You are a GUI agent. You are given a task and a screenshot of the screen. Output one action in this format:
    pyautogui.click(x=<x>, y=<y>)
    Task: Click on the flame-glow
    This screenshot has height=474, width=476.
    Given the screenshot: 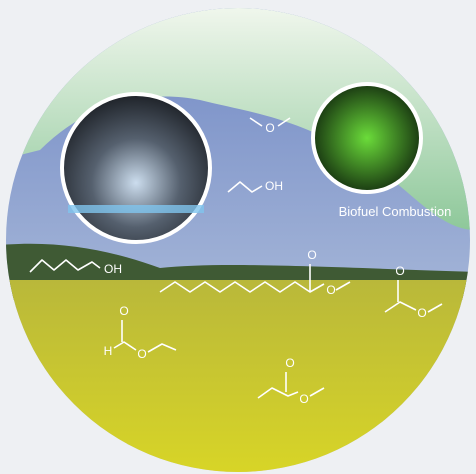 What is the action you would take?
    pyautogui.click(x=136, y=209)
    